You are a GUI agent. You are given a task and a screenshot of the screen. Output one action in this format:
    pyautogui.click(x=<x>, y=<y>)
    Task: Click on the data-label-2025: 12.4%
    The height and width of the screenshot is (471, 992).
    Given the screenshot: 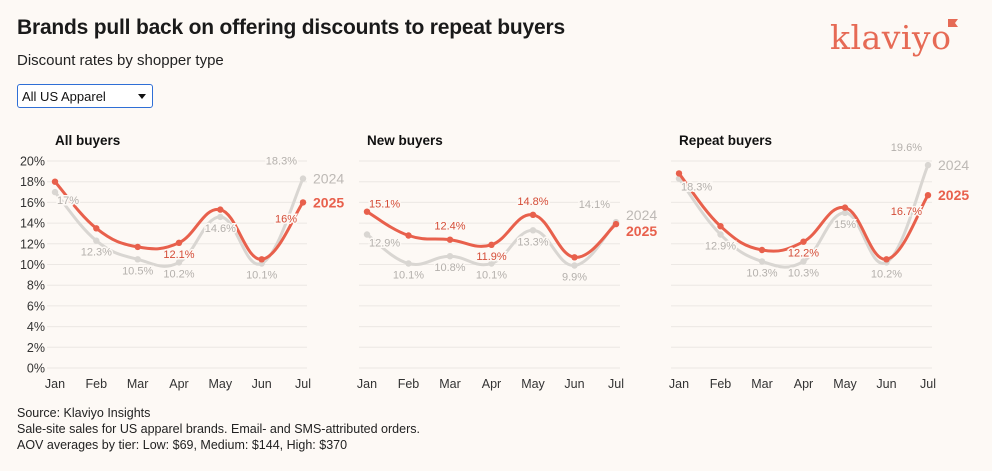 What is the action you would take?
    pyautogui.click(x=449, y=227)
    